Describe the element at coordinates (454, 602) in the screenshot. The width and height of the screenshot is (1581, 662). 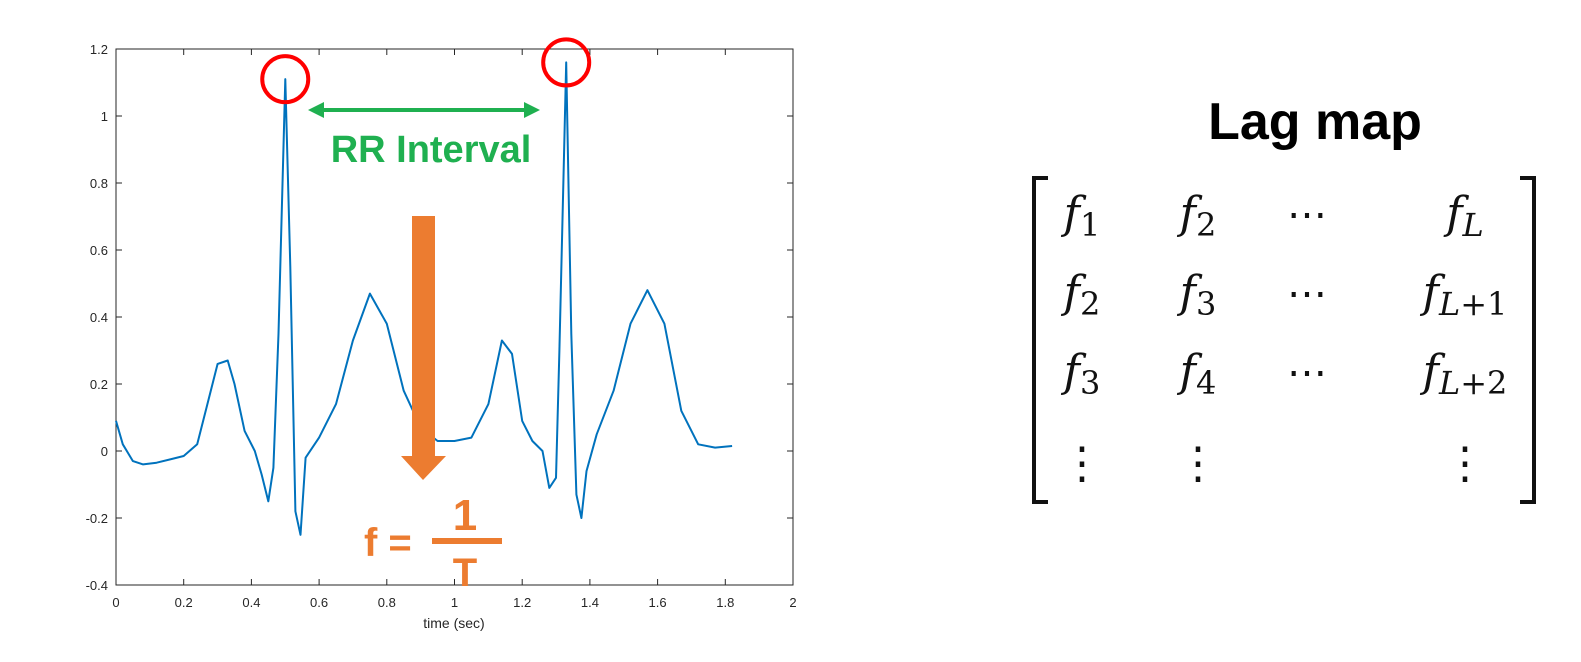
I see `x-tick-label: 1` at that location.